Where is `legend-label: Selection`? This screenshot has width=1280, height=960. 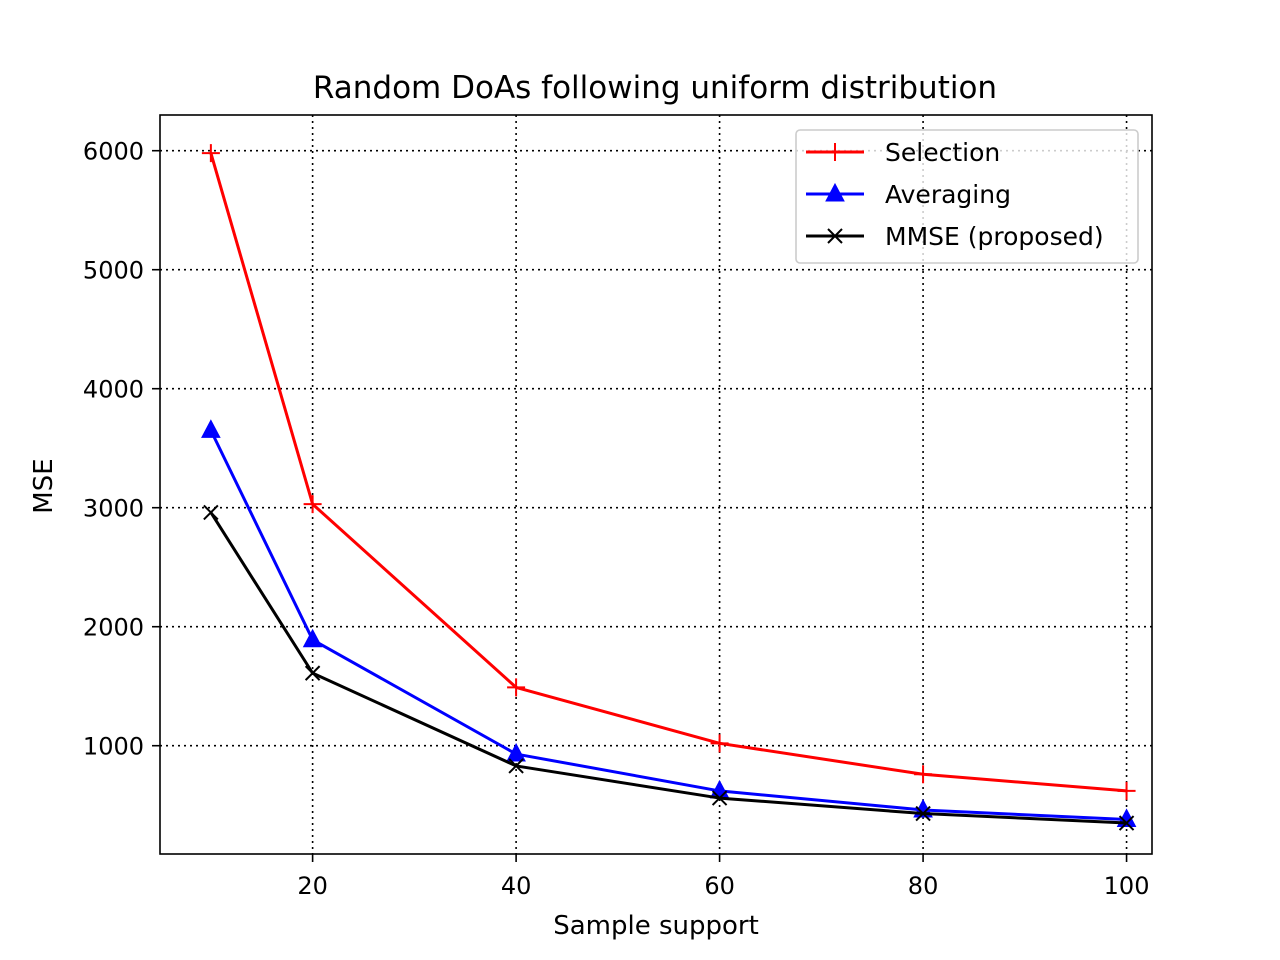
legend-label: Selection is located at coordinates (942, 152).